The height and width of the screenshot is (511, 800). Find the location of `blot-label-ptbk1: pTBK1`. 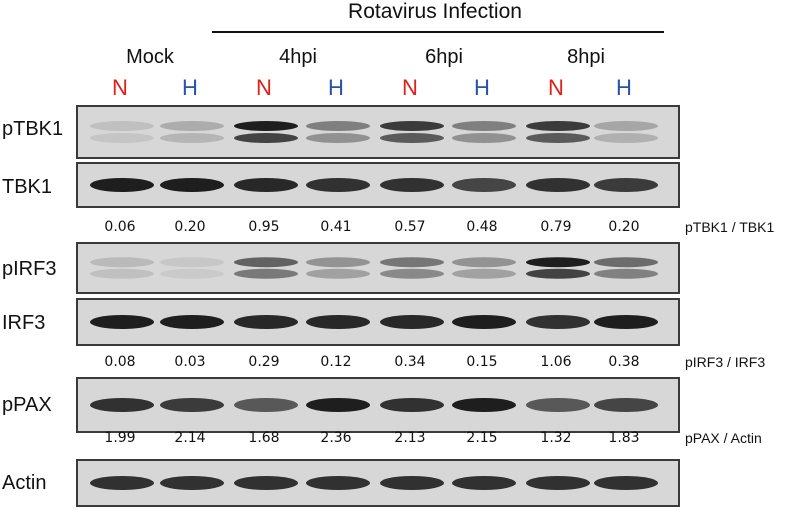

blot-label-ptbk1: pTBK1 is located at coordinates (33, 129).